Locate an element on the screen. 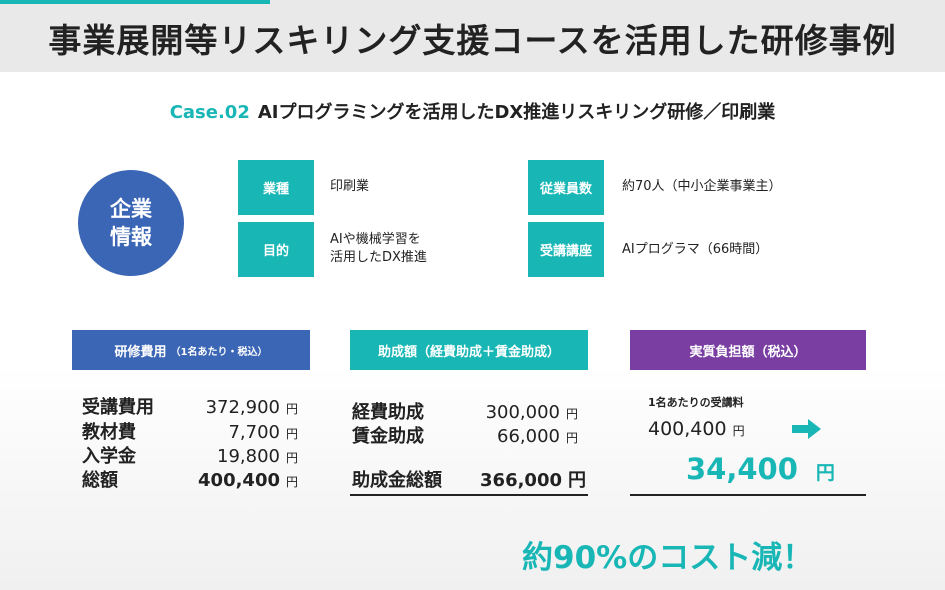 This screenshot has width=945, height=590. case-title: AIプログラミングを活用したDX推進リスキリング研修／印刷業 is located at coordinates (516, 112).